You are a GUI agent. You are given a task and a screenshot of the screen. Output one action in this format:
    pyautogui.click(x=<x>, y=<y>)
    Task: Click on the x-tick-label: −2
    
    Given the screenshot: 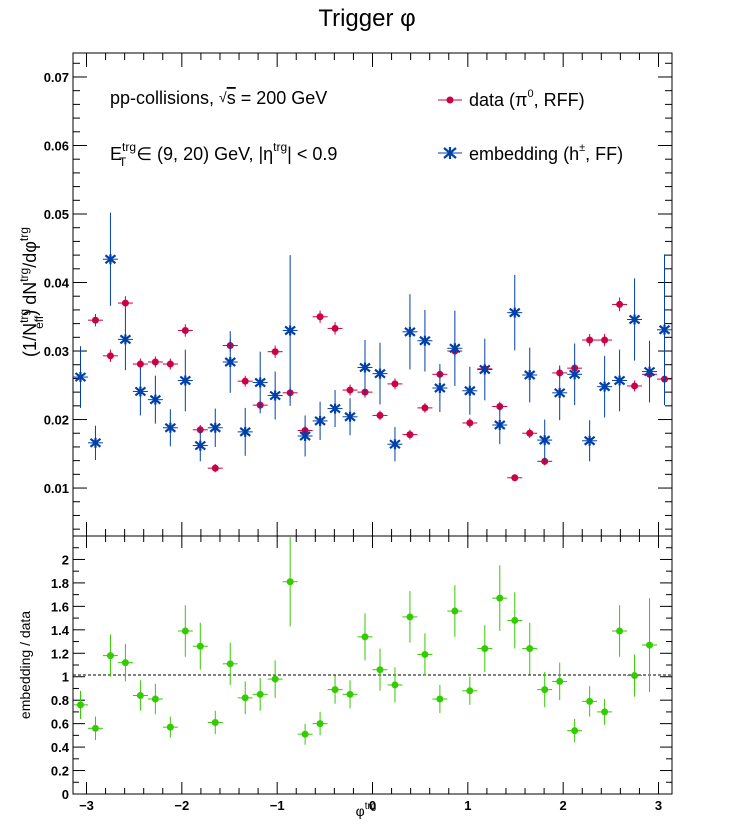 What is the action you would take?
    pyautogui.click(x=181, y=805)
    